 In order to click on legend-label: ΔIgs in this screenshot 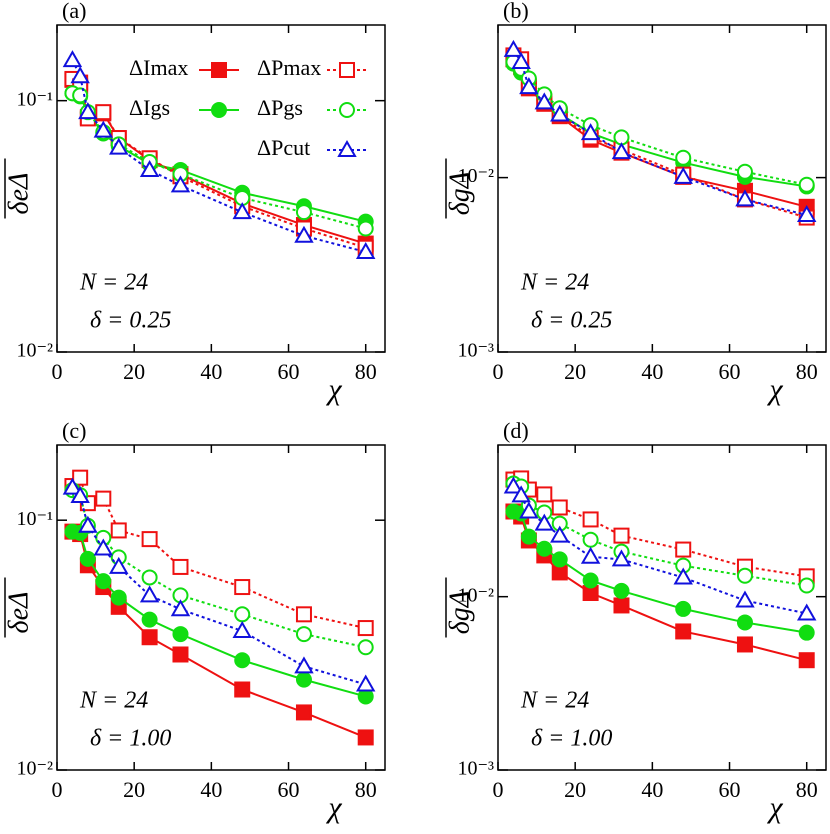, I will do `click(149, 107)`.